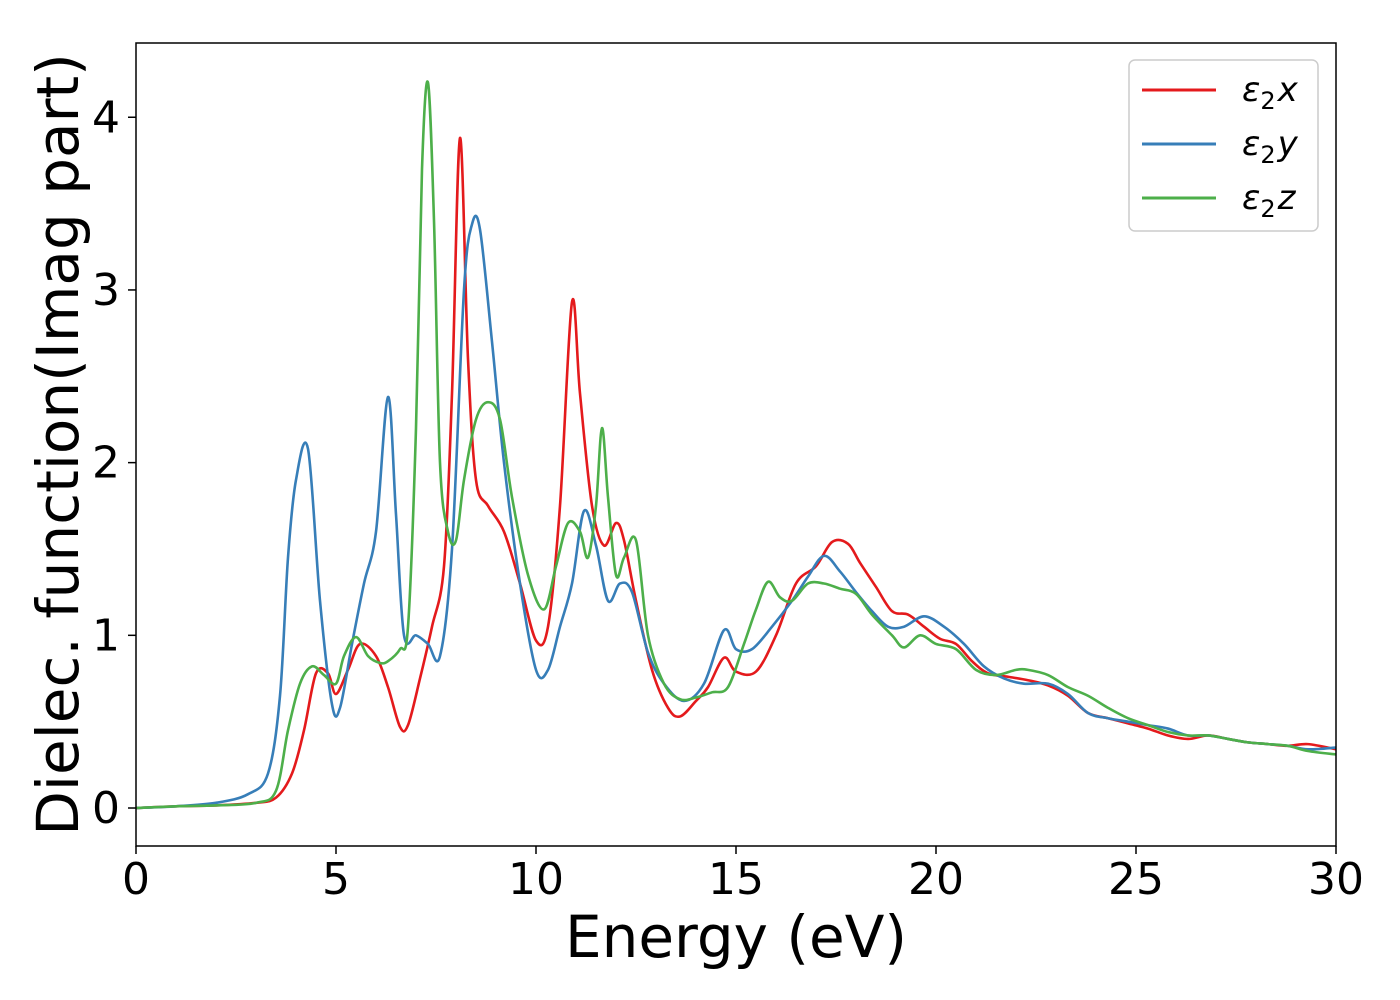  What do you see at coordinates (536, 879) in the screenshot?
I see `x-tick-label: 10` at bounding box center [536, 879].